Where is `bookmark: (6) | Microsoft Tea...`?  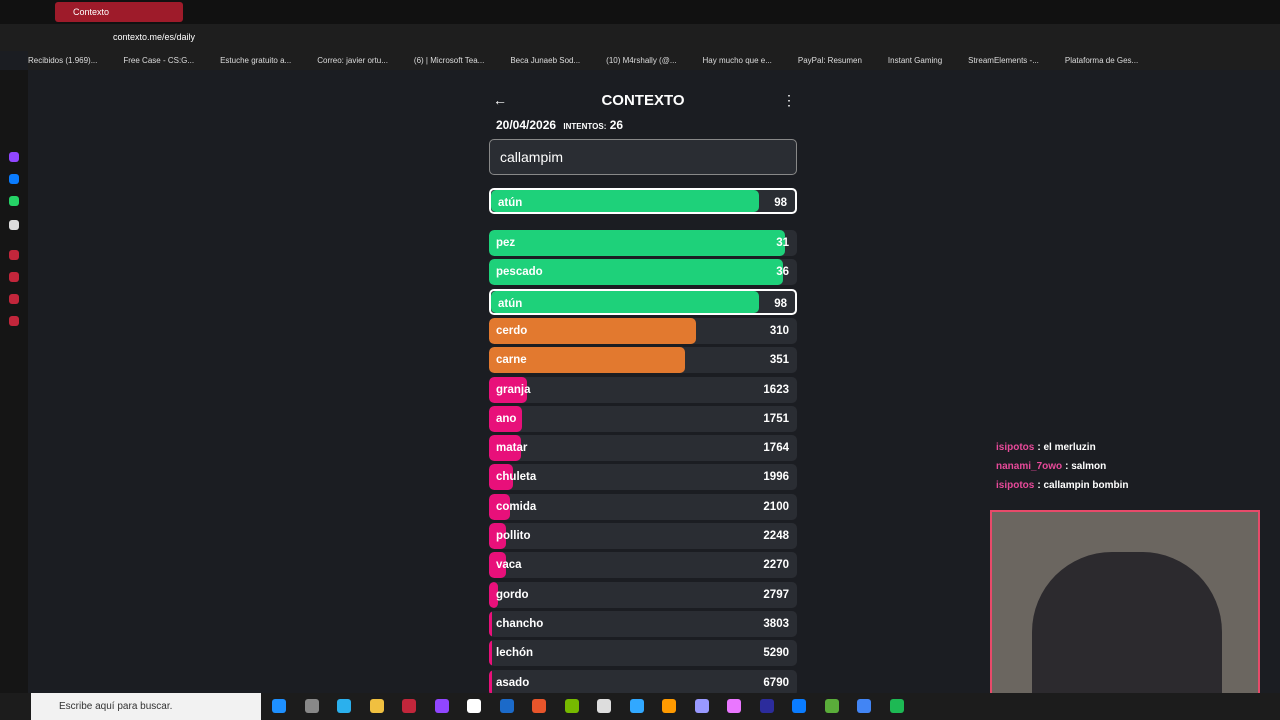 bookmark: (6) | Microsoft Tea... is located at coordinates (449, 60).